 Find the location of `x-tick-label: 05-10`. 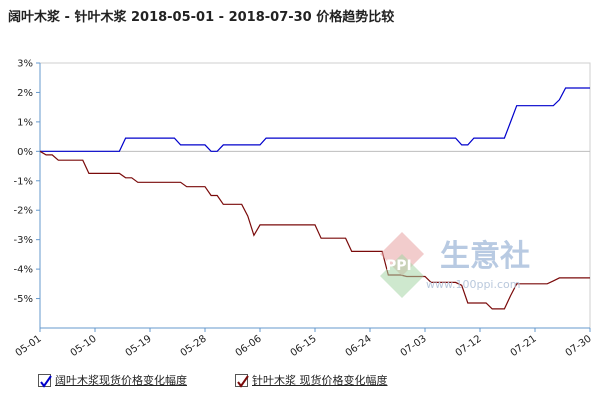

x-tick-label: 05-10 is located at coordinates (84, 346).